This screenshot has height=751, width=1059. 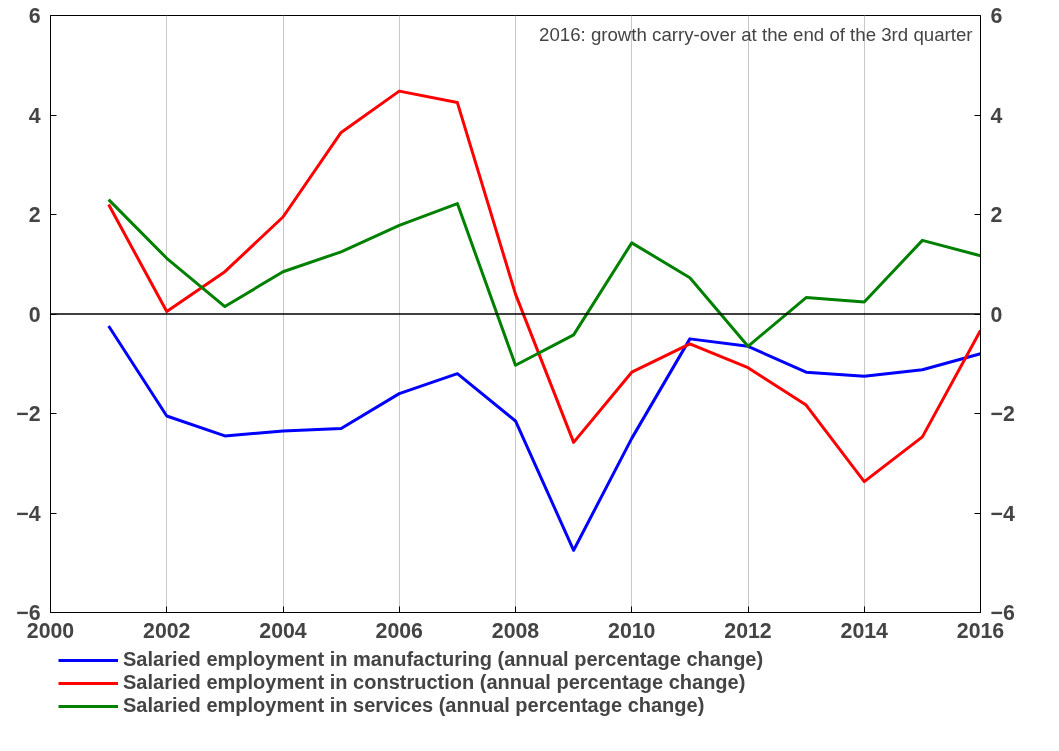 What do you see at coordinates (34, 16) in the screenshot?
I see `y-tick-label: 6` at bounding box center [34, 16].